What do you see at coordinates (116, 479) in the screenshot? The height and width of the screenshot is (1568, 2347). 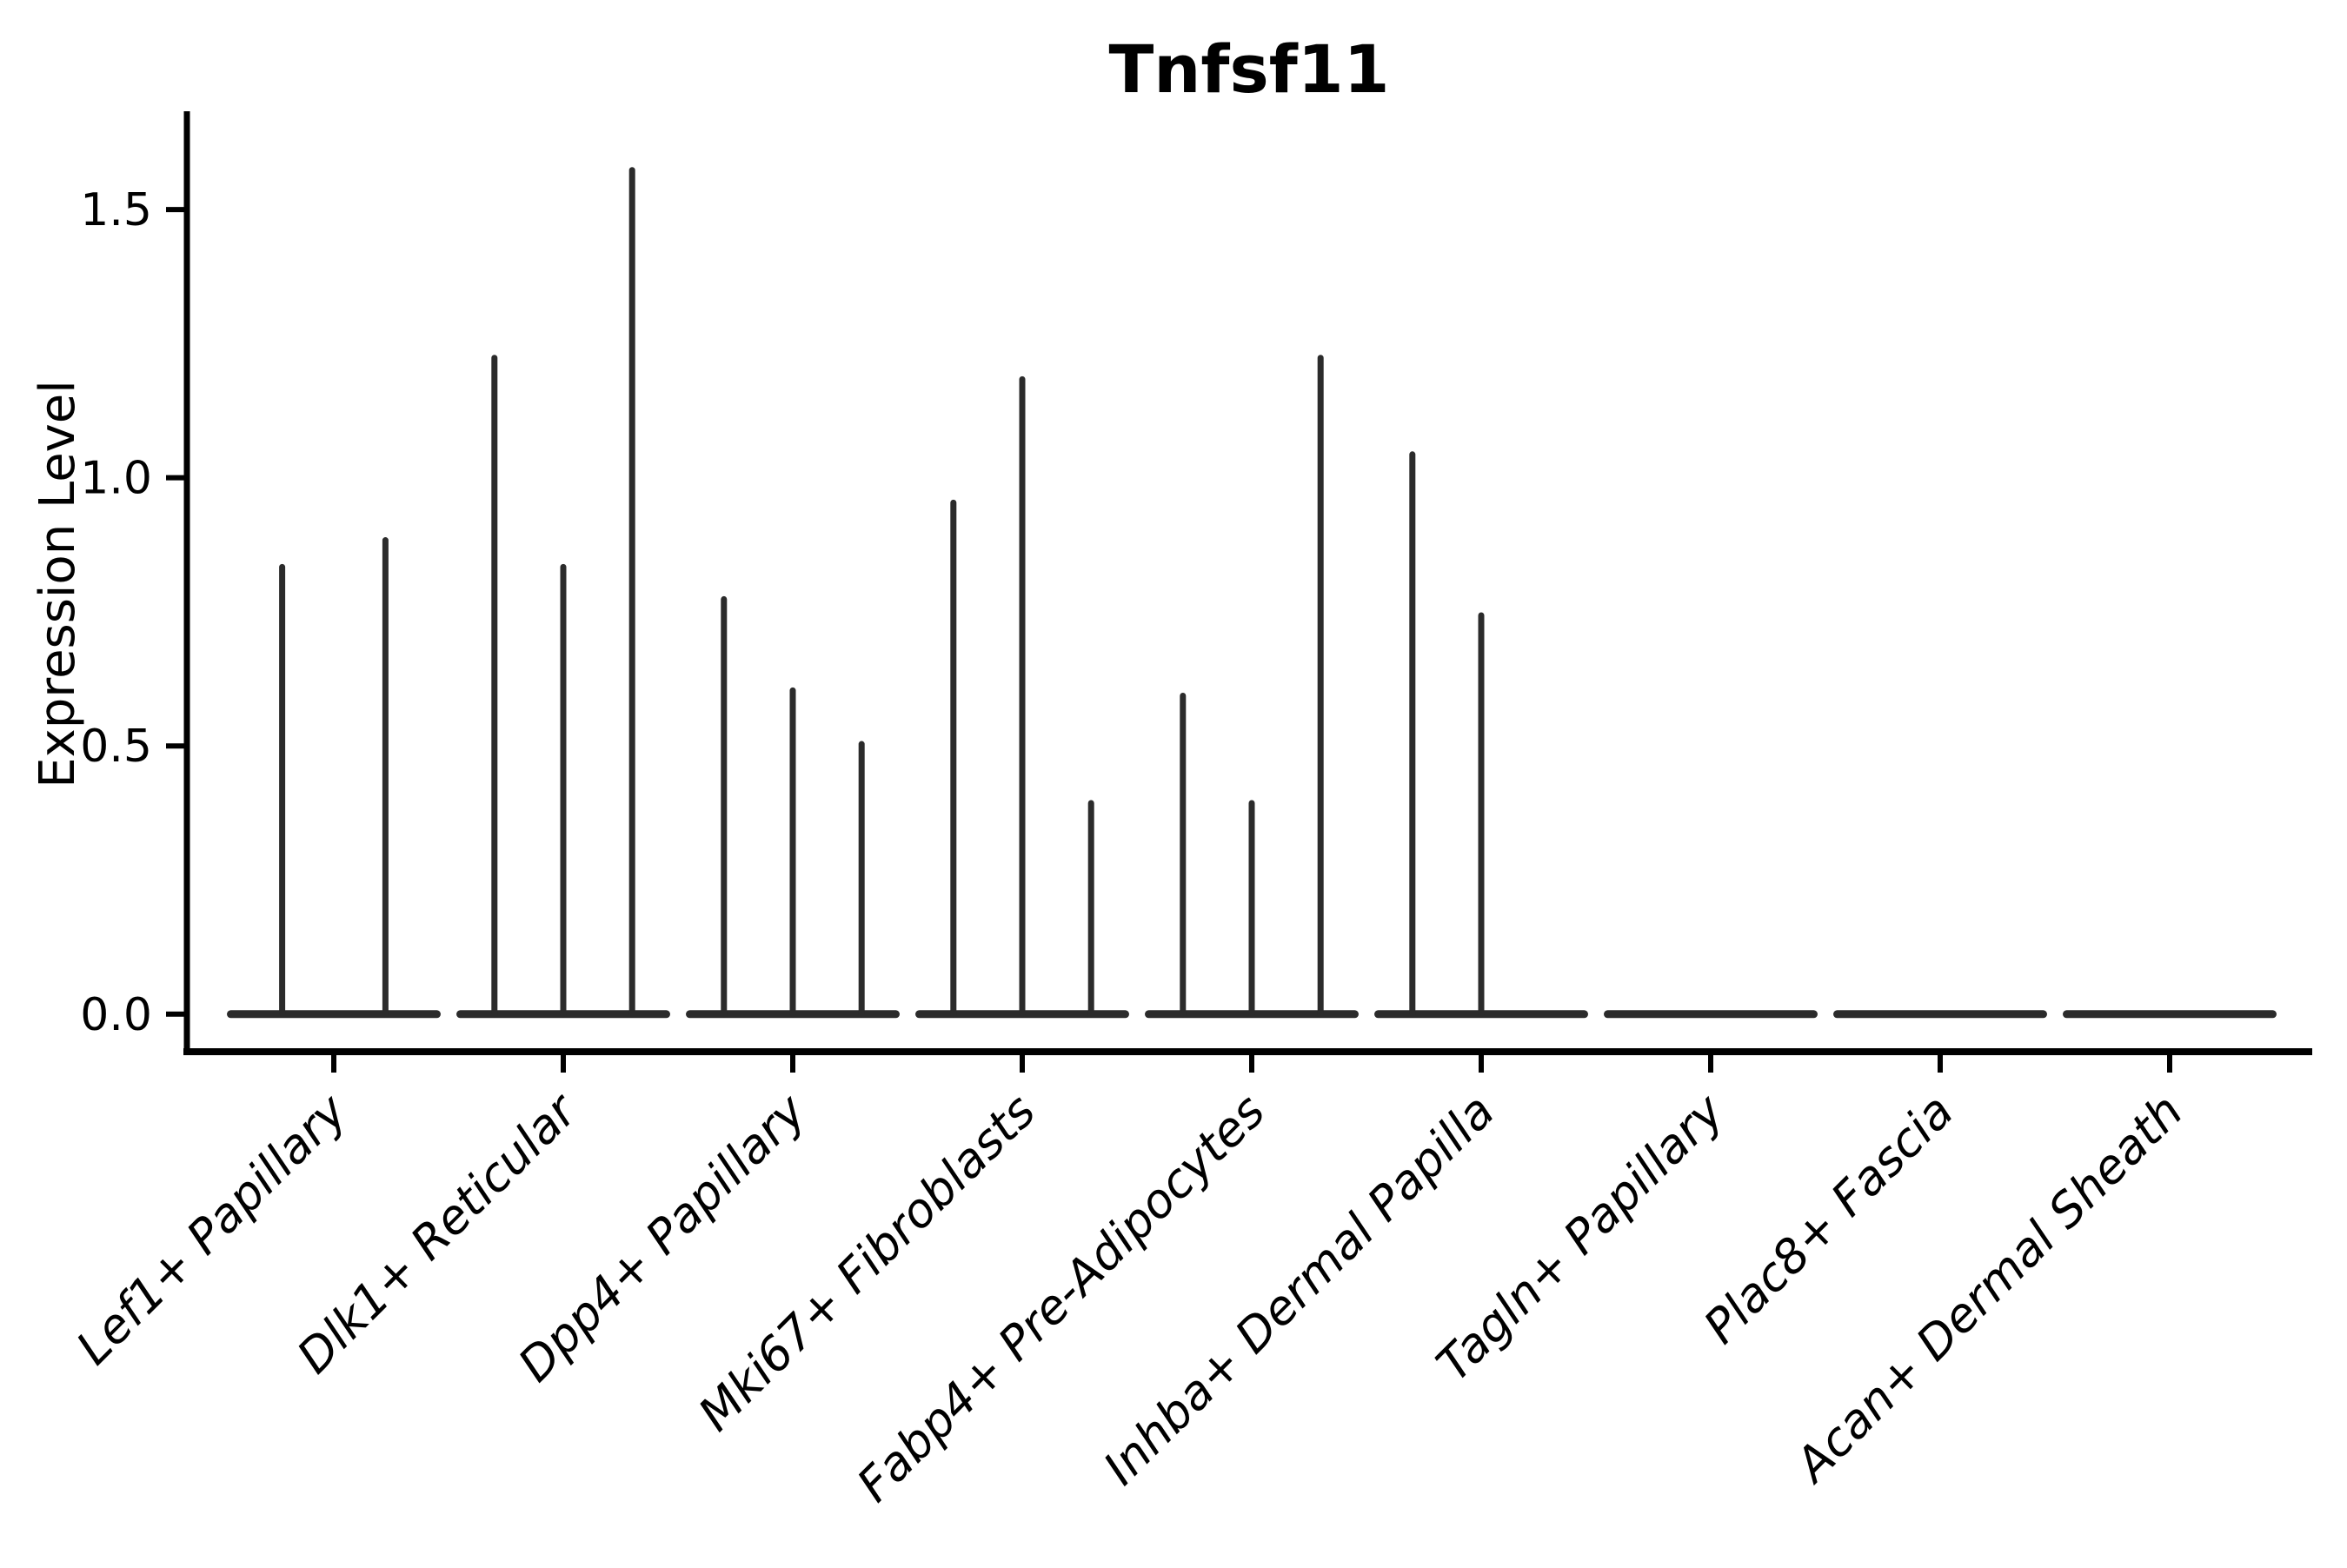 I see `y-tick-label: 1.0` at bounding box center [116, 479].